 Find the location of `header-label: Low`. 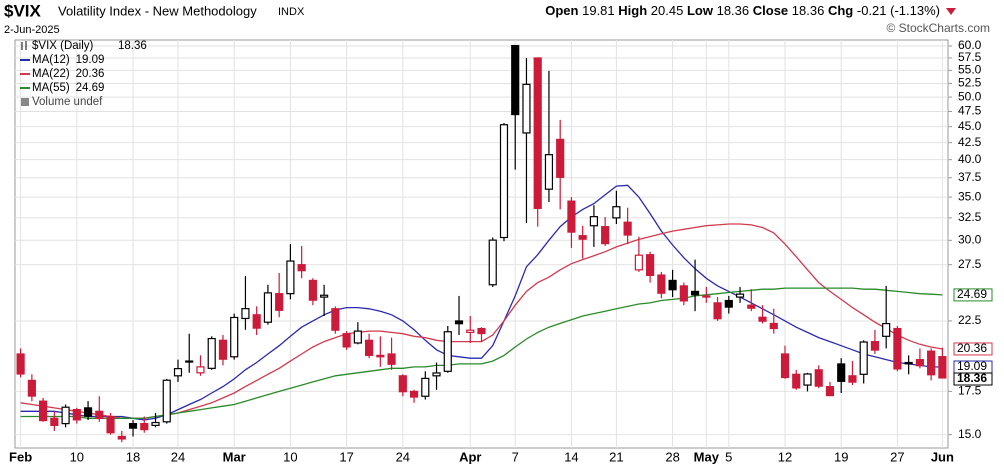

header-label: Low is located at coordinates (700, 10).